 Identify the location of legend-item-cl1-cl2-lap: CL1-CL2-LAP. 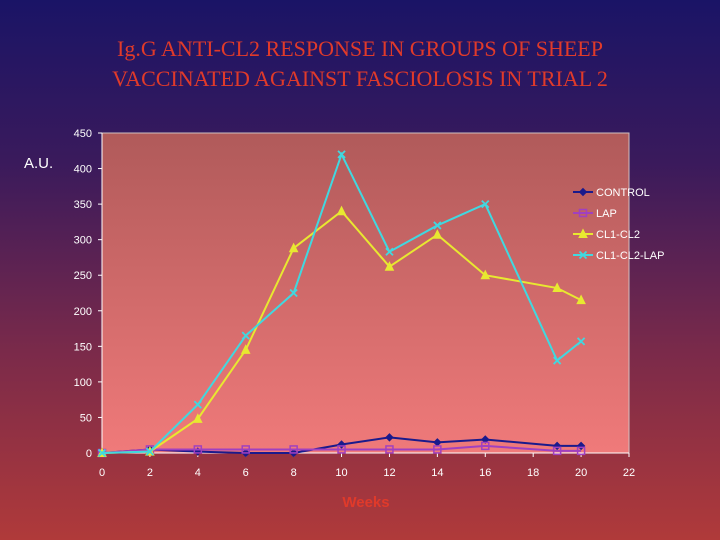
(618, 256).